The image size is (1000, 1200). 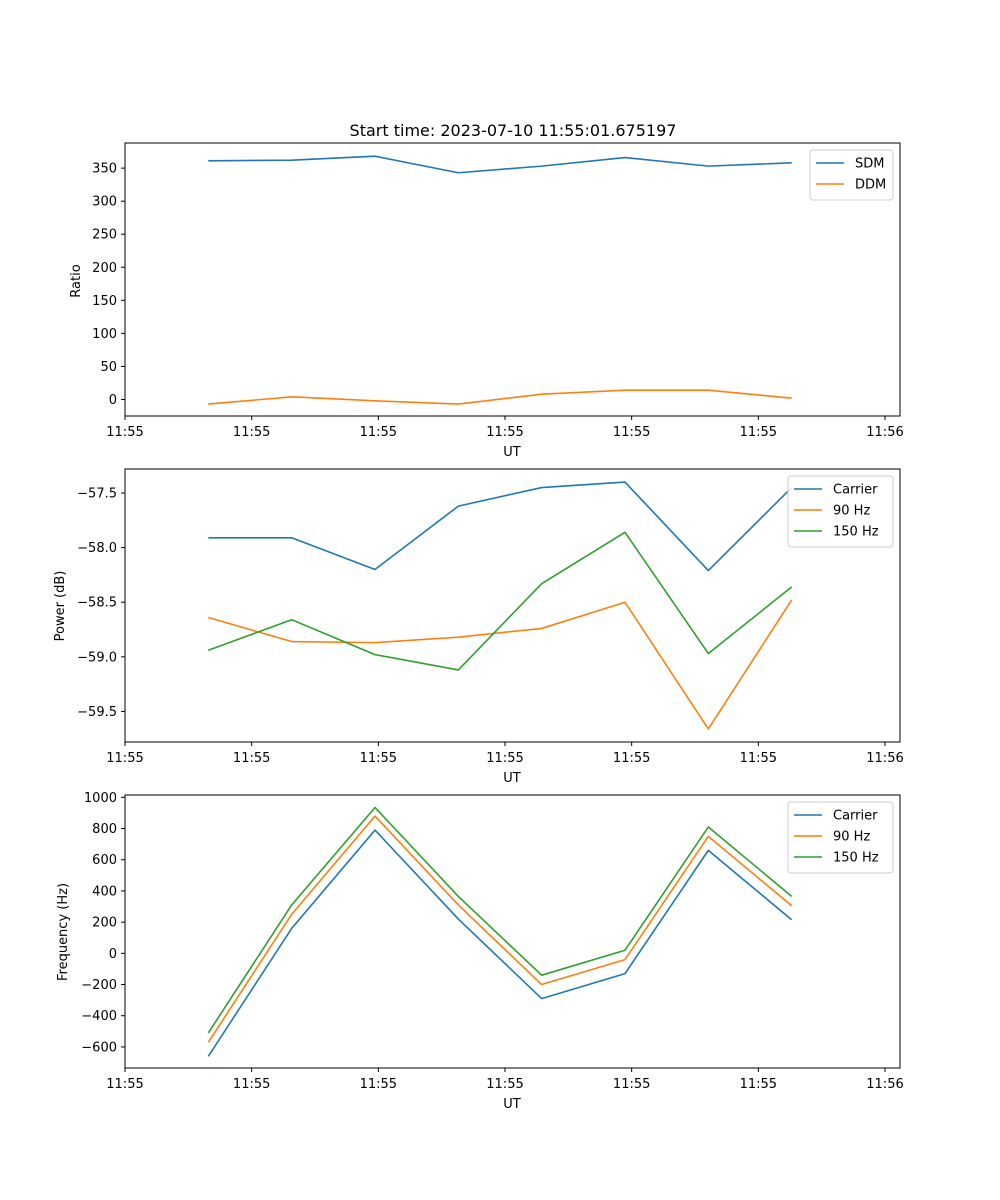 I want to click on series-line-sdm, so click(x=500, y=164).